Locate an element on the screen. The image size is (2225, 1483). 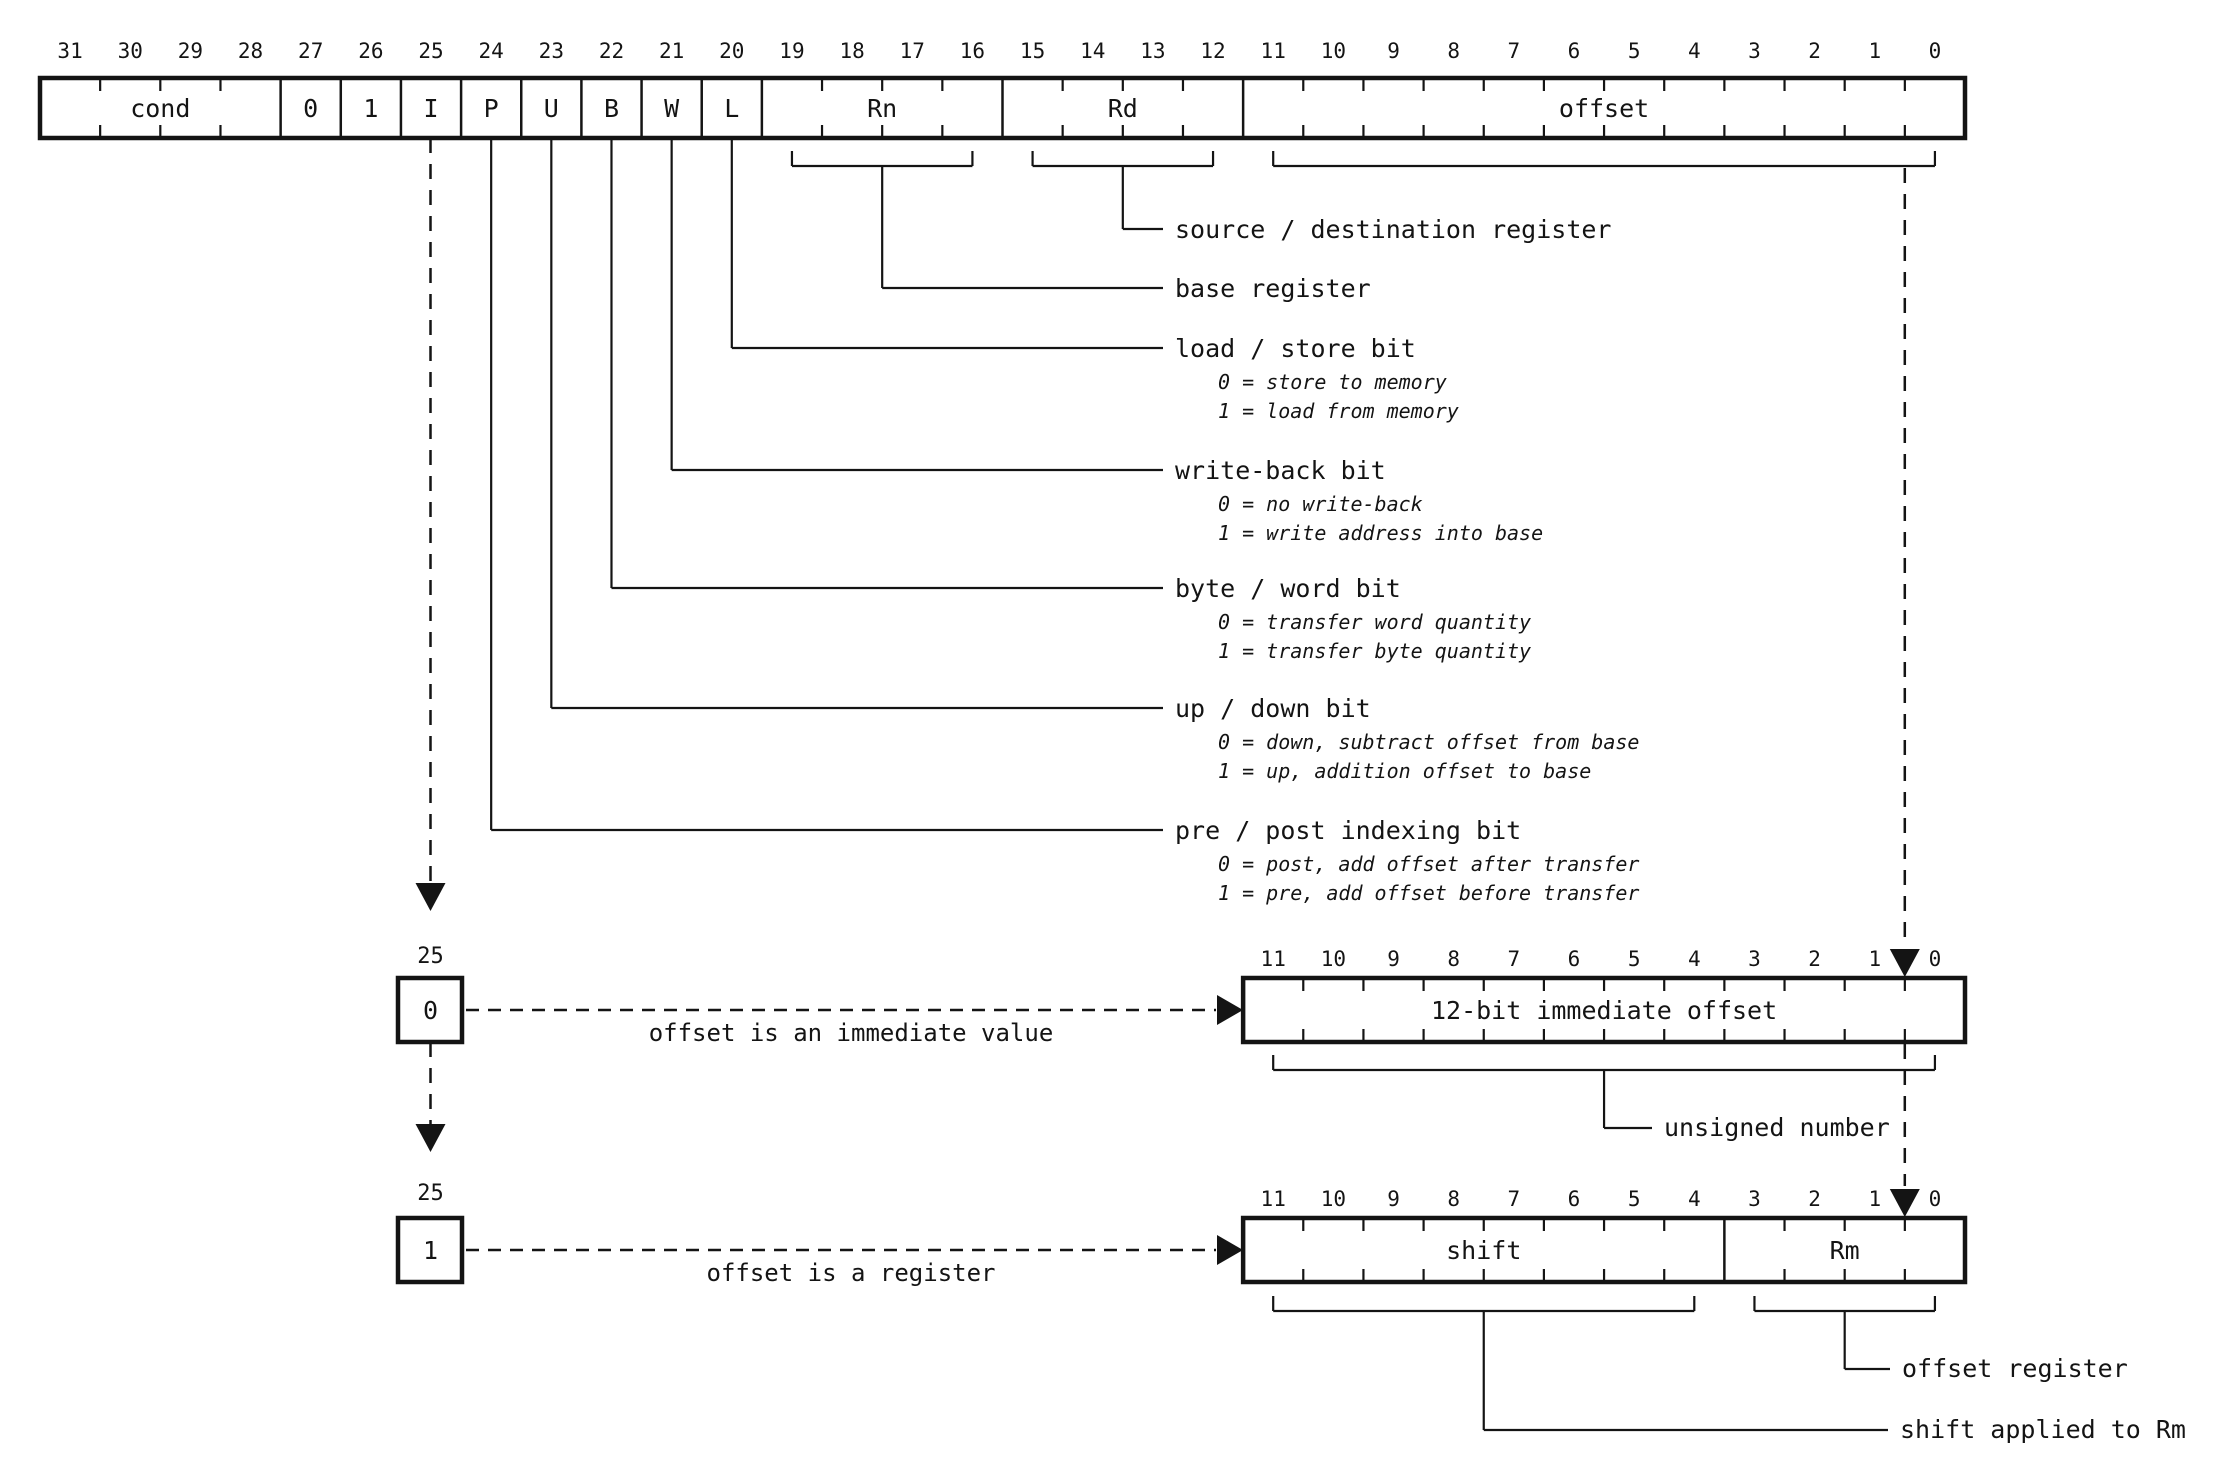
register-register-bit-number: 5 is located at coordinates (1634, 1199).